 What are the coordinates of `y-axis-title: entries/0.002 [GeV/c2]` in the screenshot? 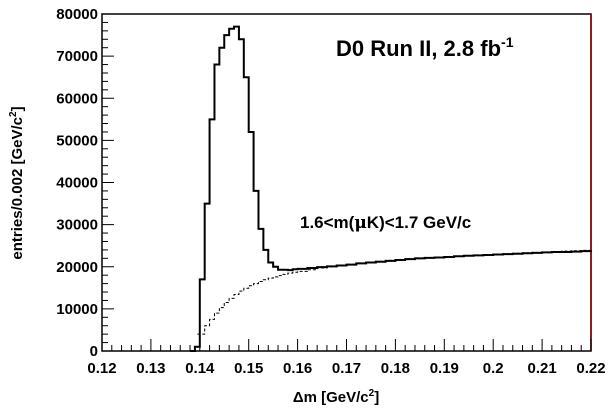 It's located at (17, 182).